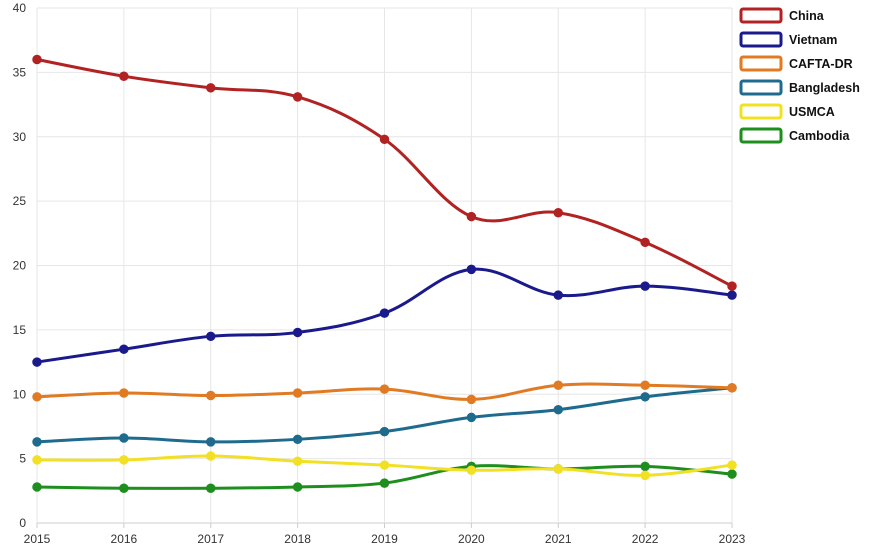 This screenshot has width=878, height=558. I want to click on series-cafta-dr, so click(384, 392).